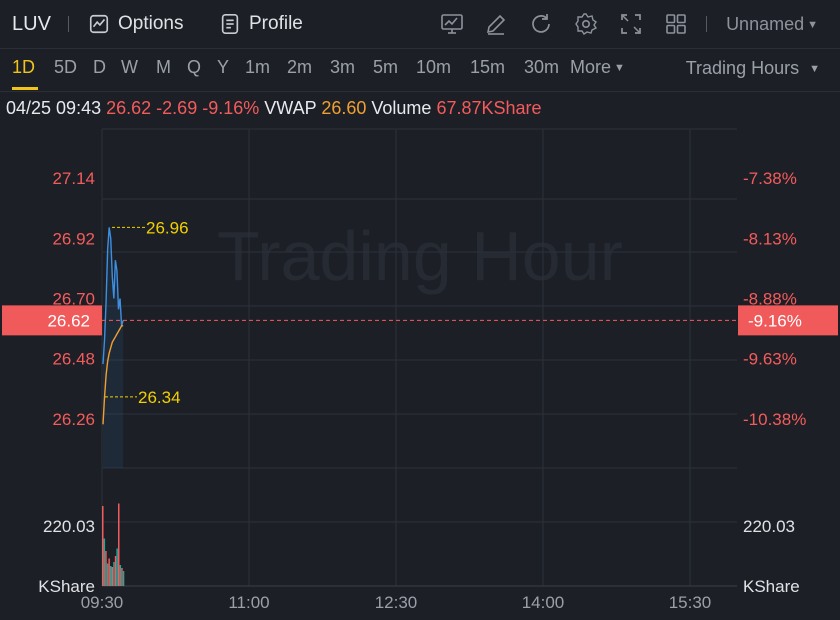 The image size is (840, 620). What do you see at coordinates (31, 24) in the screenshot?
I see `symbol-title: LUV` at bounding box center [31, 24].